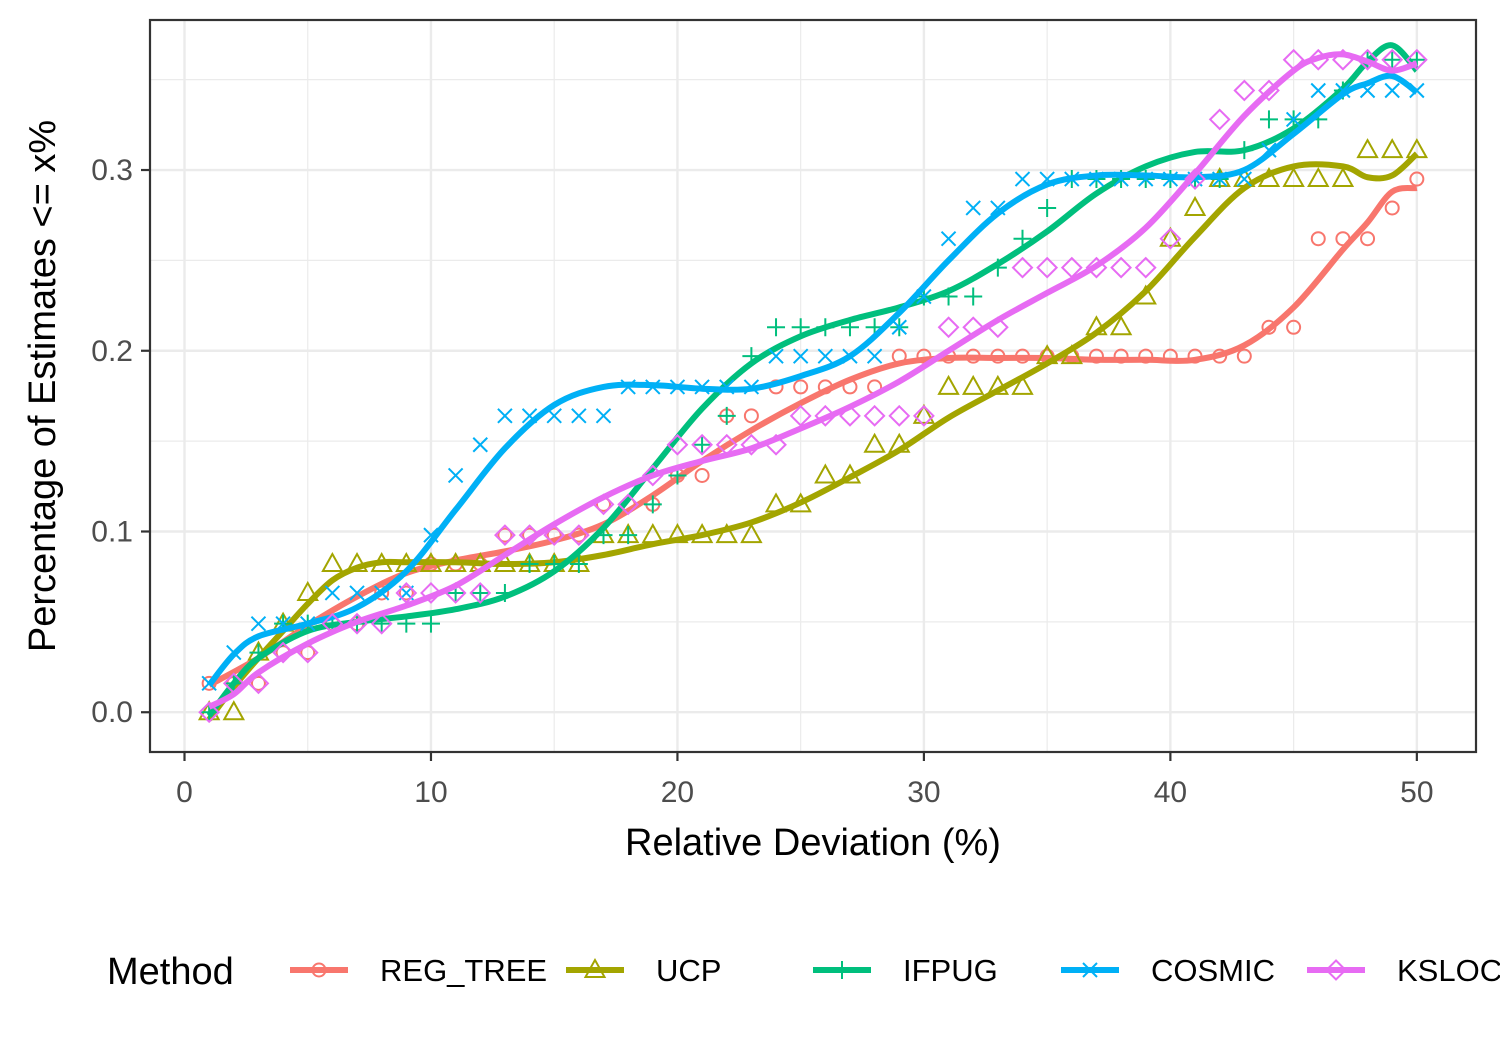  I want to click on y-axis-title: Percentage of Estimates <= x%, so click(43, 386).